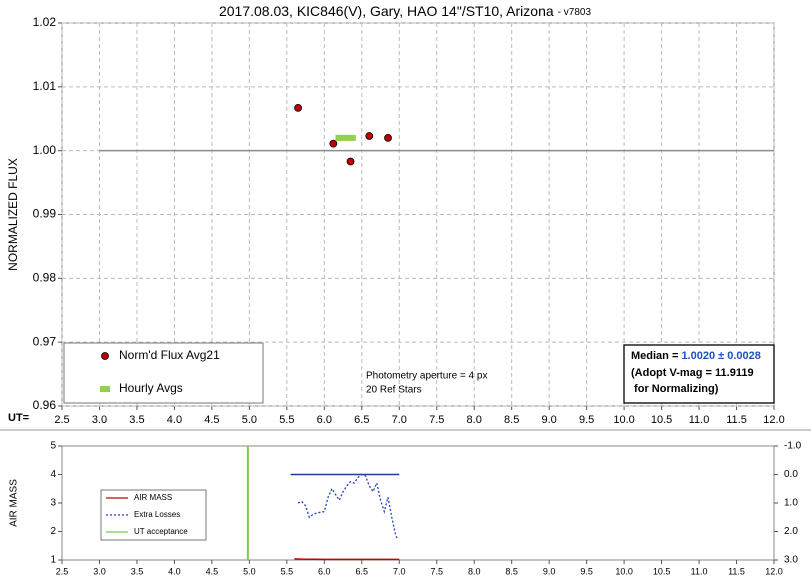 The height and width of the screenshot is (582, 811). Describe the element at coordinates (13, 214) in the screenshot. I see `y-axis-label: NORMALIZED FLUX` at that location.